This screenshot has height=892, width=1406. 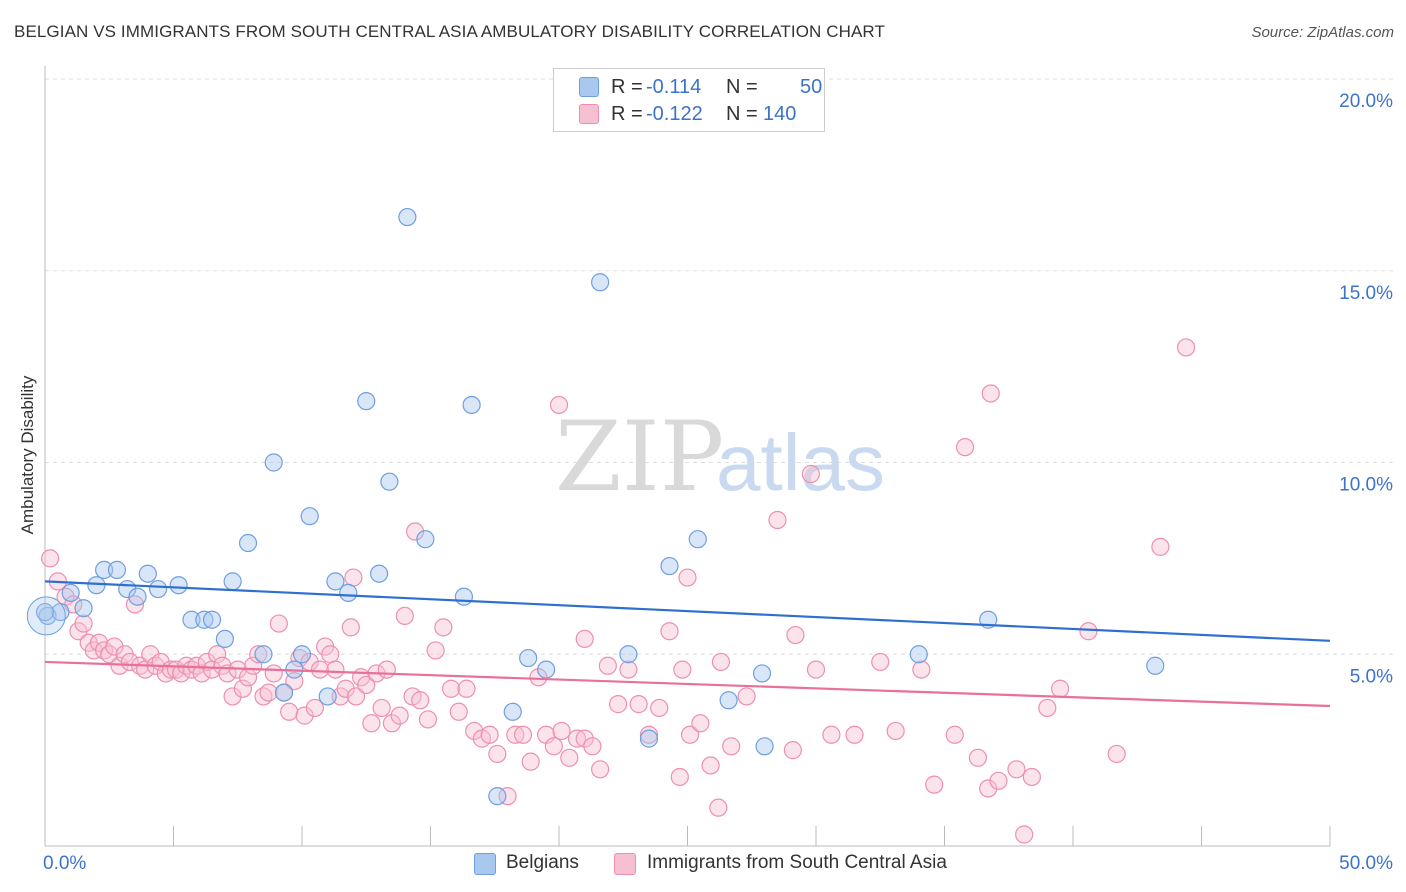 What do you see at coordinates (1366, 863) in the screenshot?
I see `x-tick-label-max: 50.0%` at bounding box center [1366, 863].